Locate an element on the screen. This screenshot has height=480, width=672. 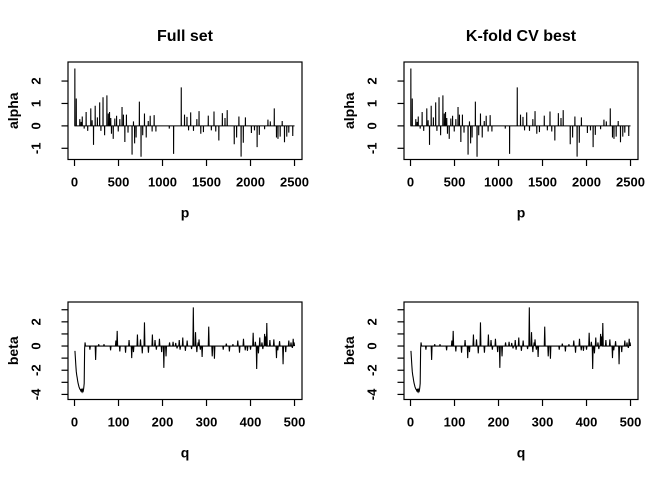
panel-title: K-fold CV best is located at coordinates (521, 36).